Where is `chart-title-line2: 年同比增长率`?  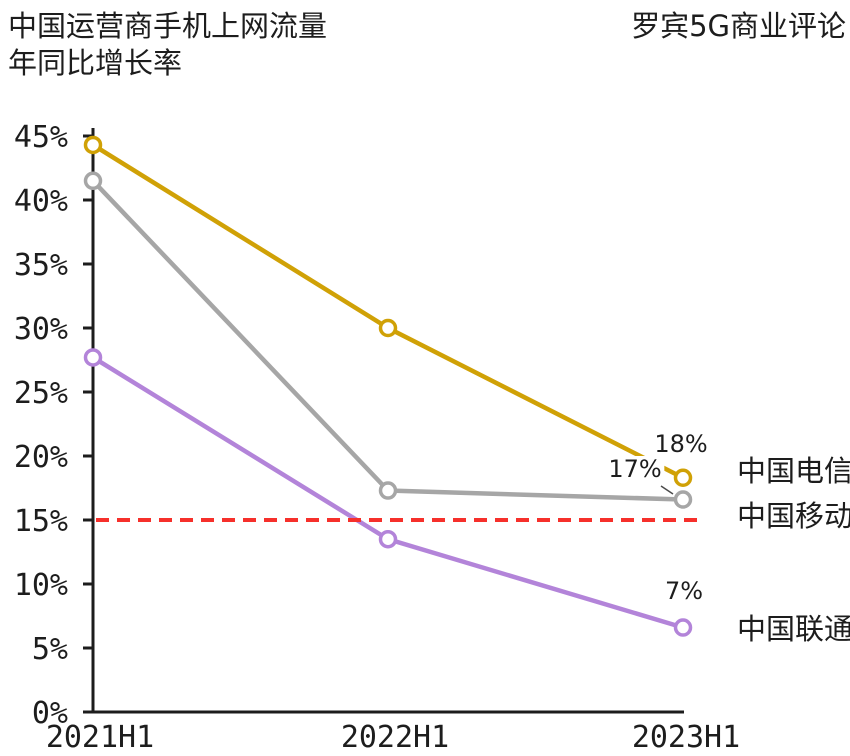
chart-title-line2: 年同比增长率 is located at coordinates (95, 63).